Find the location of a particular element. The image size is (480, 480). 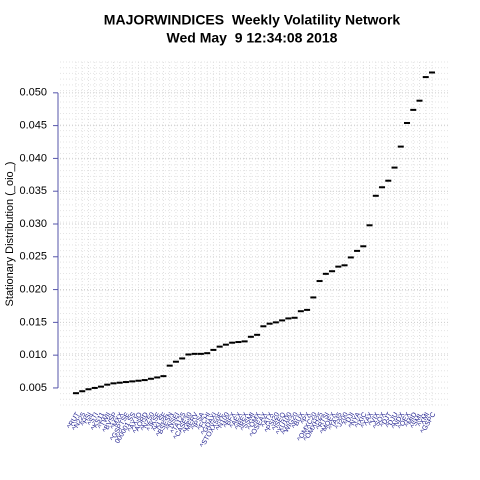

y-tick-label: 0.040 is located at coordinates (33, 158).